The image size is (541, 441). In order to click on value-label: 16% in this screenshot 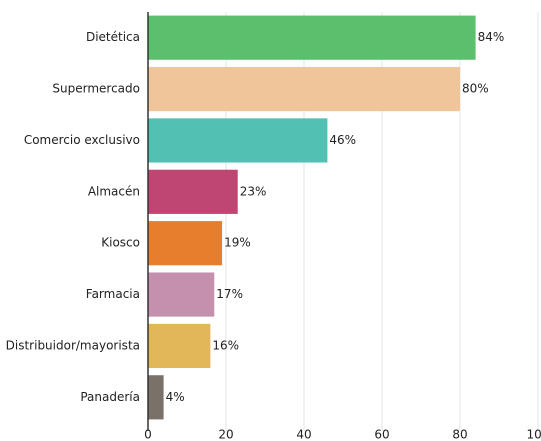, I will do `click(225, 345)`.